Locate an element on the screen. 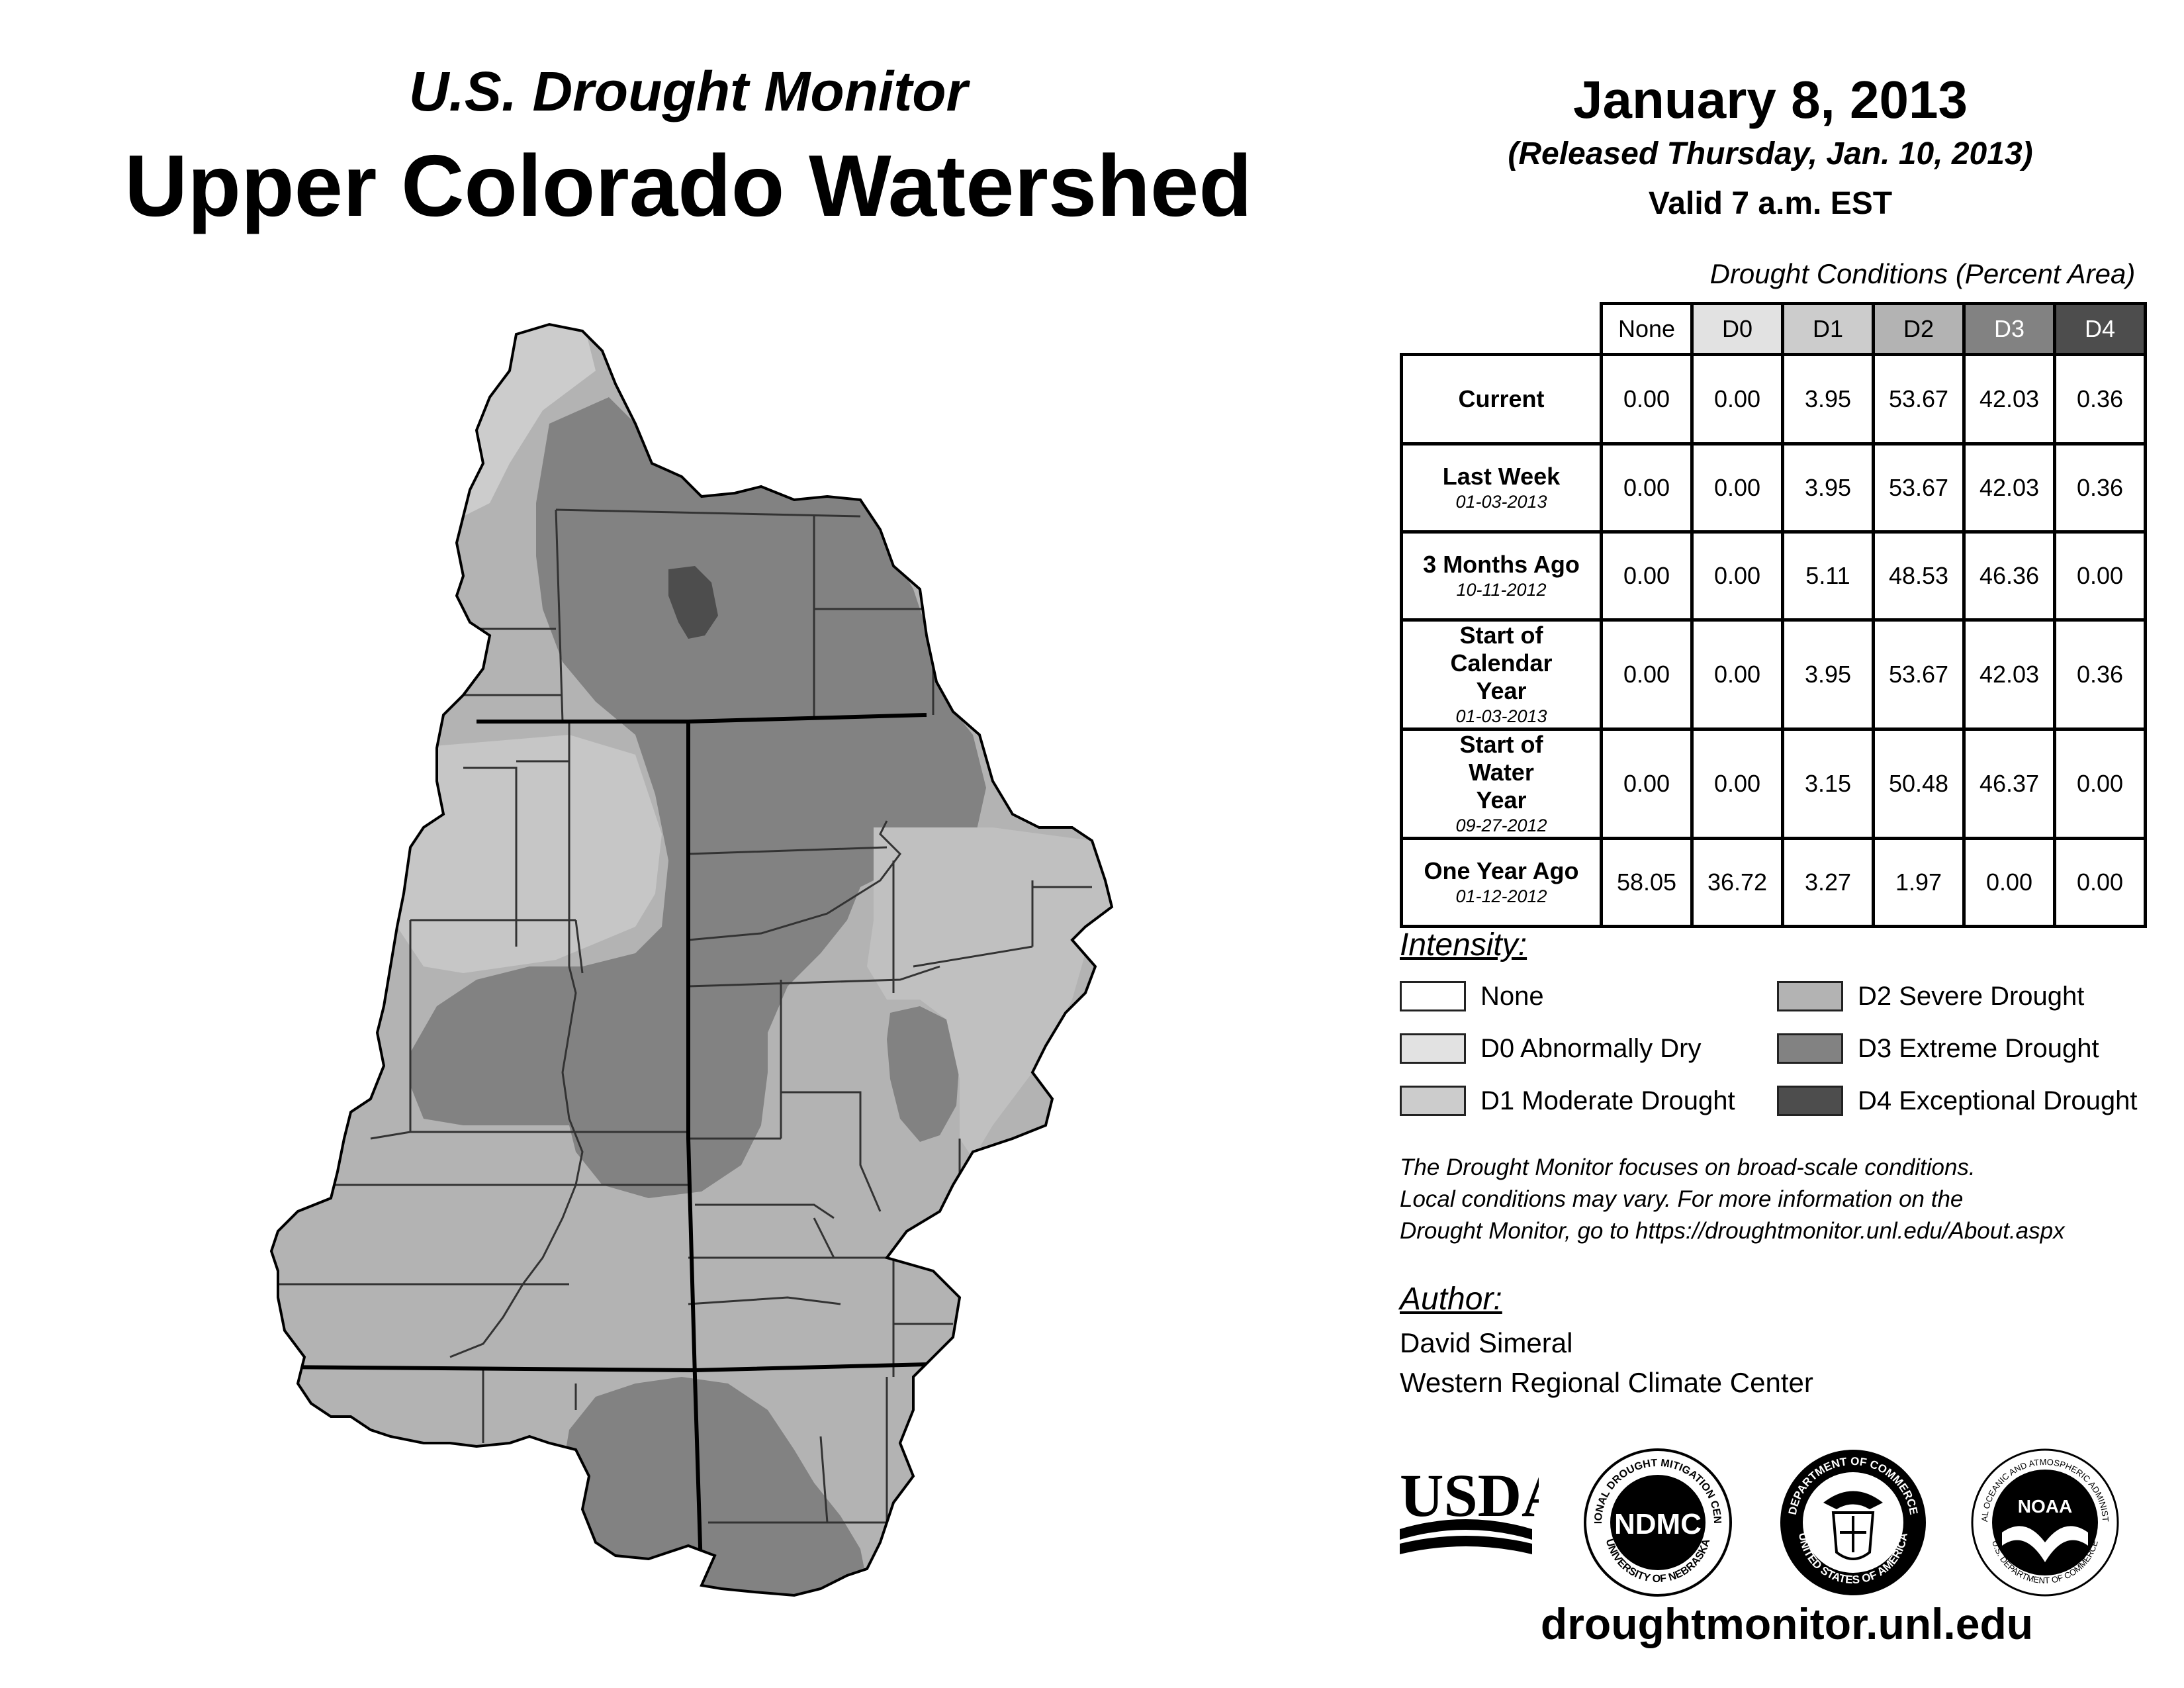  table-cell: 5.11 is located at coordinates (1828, 576).